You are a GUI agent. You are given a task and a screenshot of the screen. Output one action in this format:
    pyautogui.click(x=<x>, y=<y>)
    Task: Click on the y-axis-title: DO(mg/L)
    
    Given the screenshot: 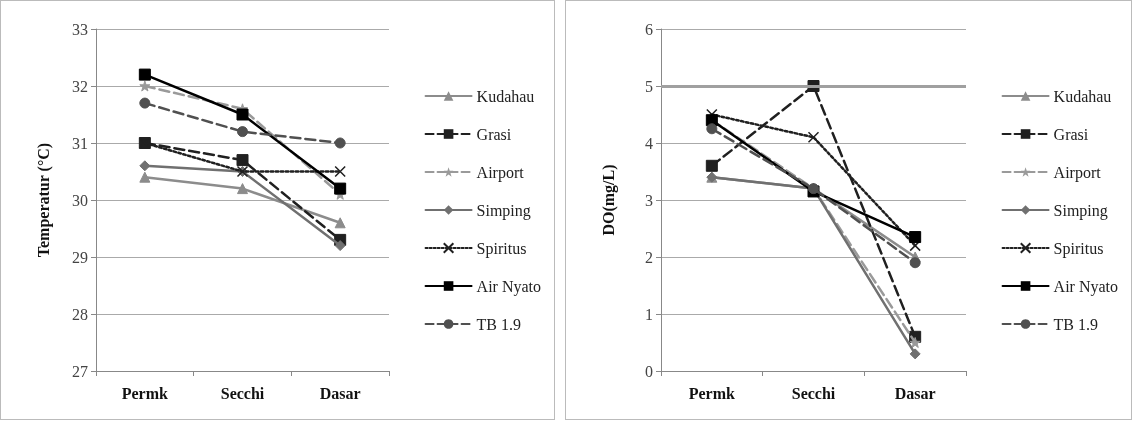 What is the action you would take?
    pyautogui.click(x=608, y=200)
    